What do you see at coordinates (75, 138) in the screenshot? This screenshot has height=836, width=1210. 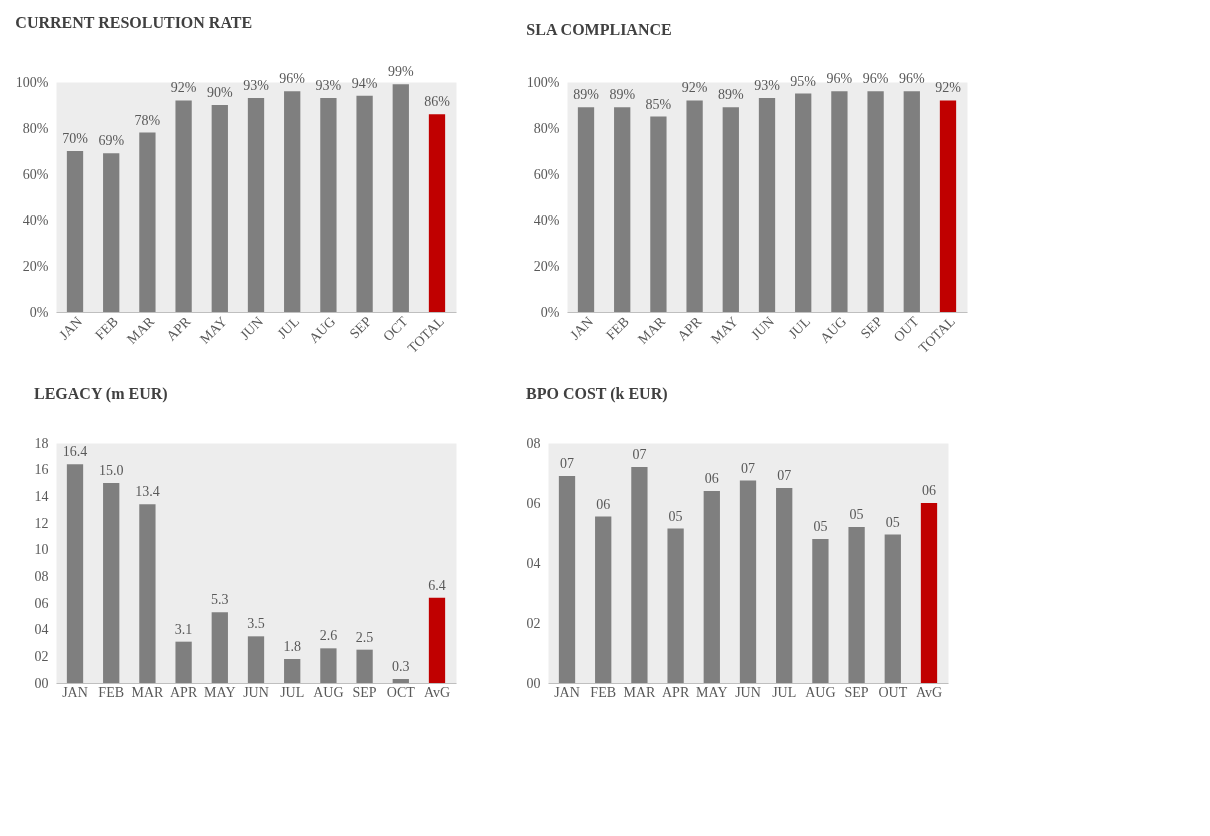 I see `data-label: 70%` at bounding box center [75, 138].